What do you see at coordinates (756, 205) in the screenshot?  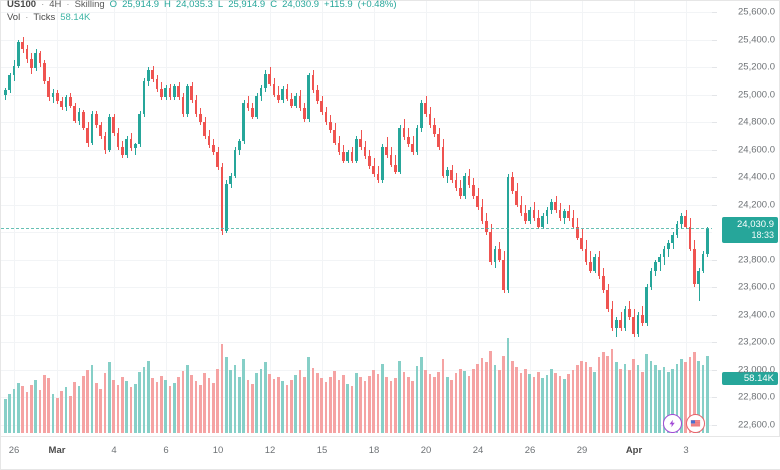 I see `price-tick-label: 24,200.0` at bounding box center [756, 205].